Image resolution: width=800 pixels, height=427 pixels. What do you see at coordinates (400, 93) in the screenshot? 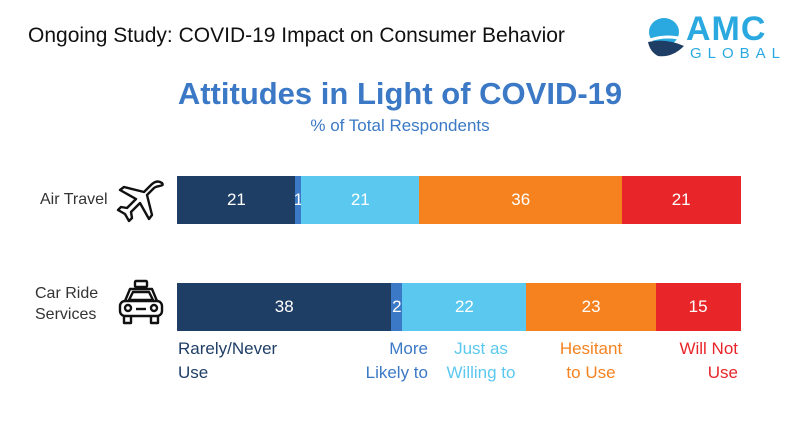
I see `chart-title: Attitudes in Light of COVID-19` at bounding box center [400, 93].